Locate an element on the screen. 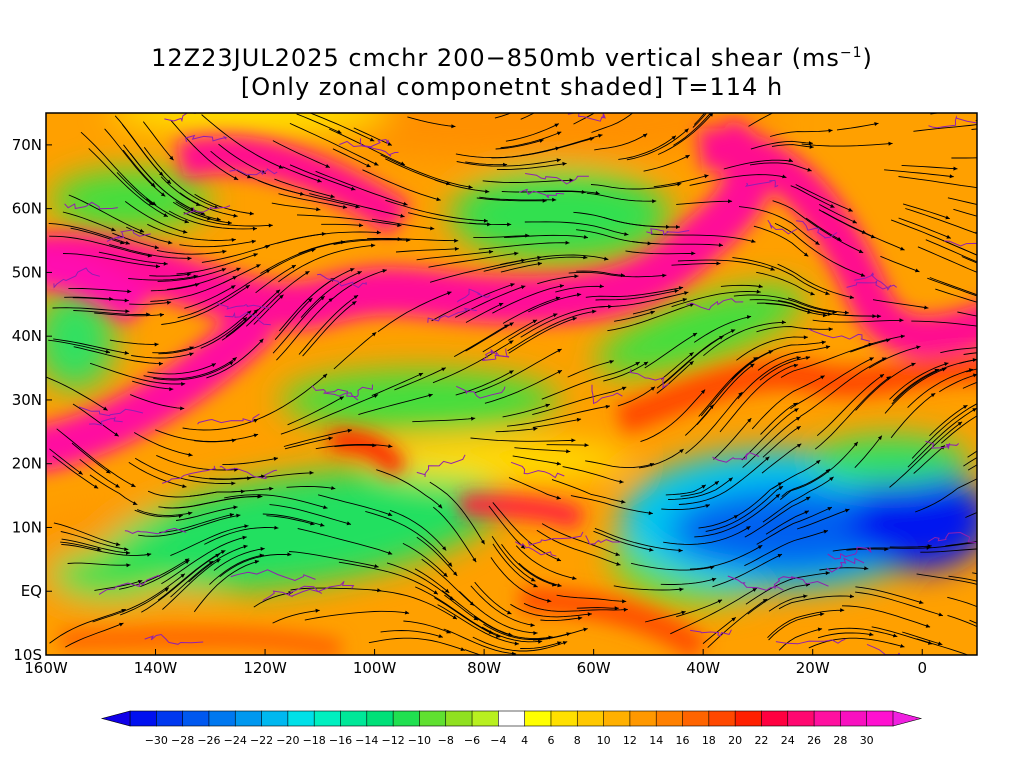 Image resolution: width=1024 pixels, height=768 pixels. colorbar-swatch is located at coordinates (248, 718).